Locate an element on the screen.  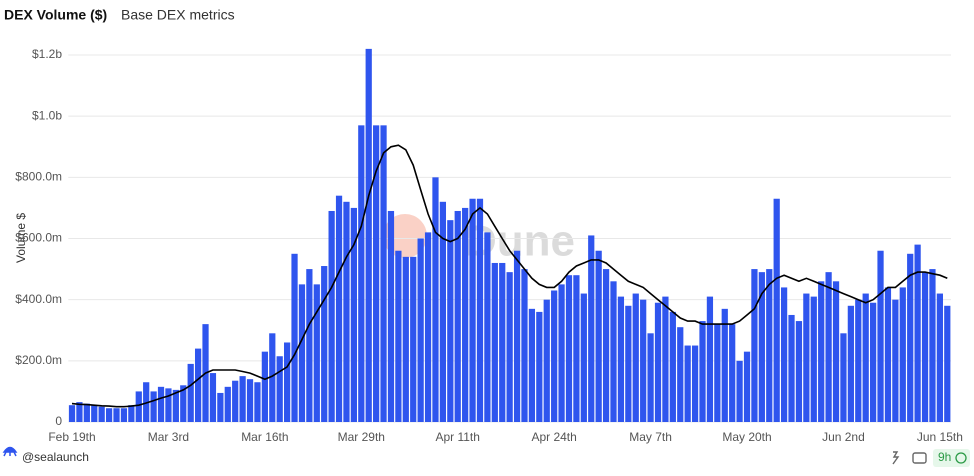
x-tick-label: Mar 3rd is located at coordinates (168, 437).